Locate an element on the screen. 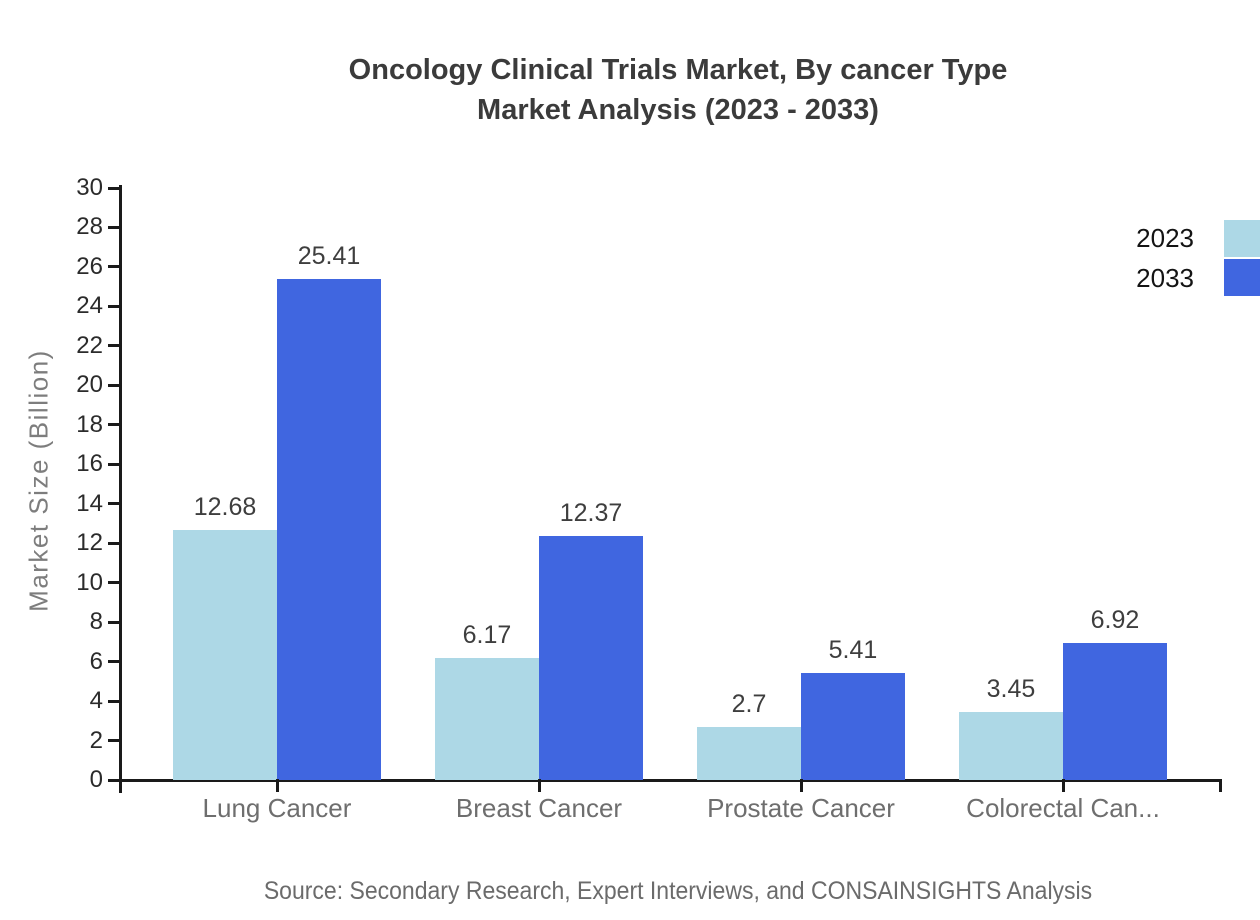 This screenshot has width=1260, height=920. x-axis-end-tick is located at coordinates (1220, 785).